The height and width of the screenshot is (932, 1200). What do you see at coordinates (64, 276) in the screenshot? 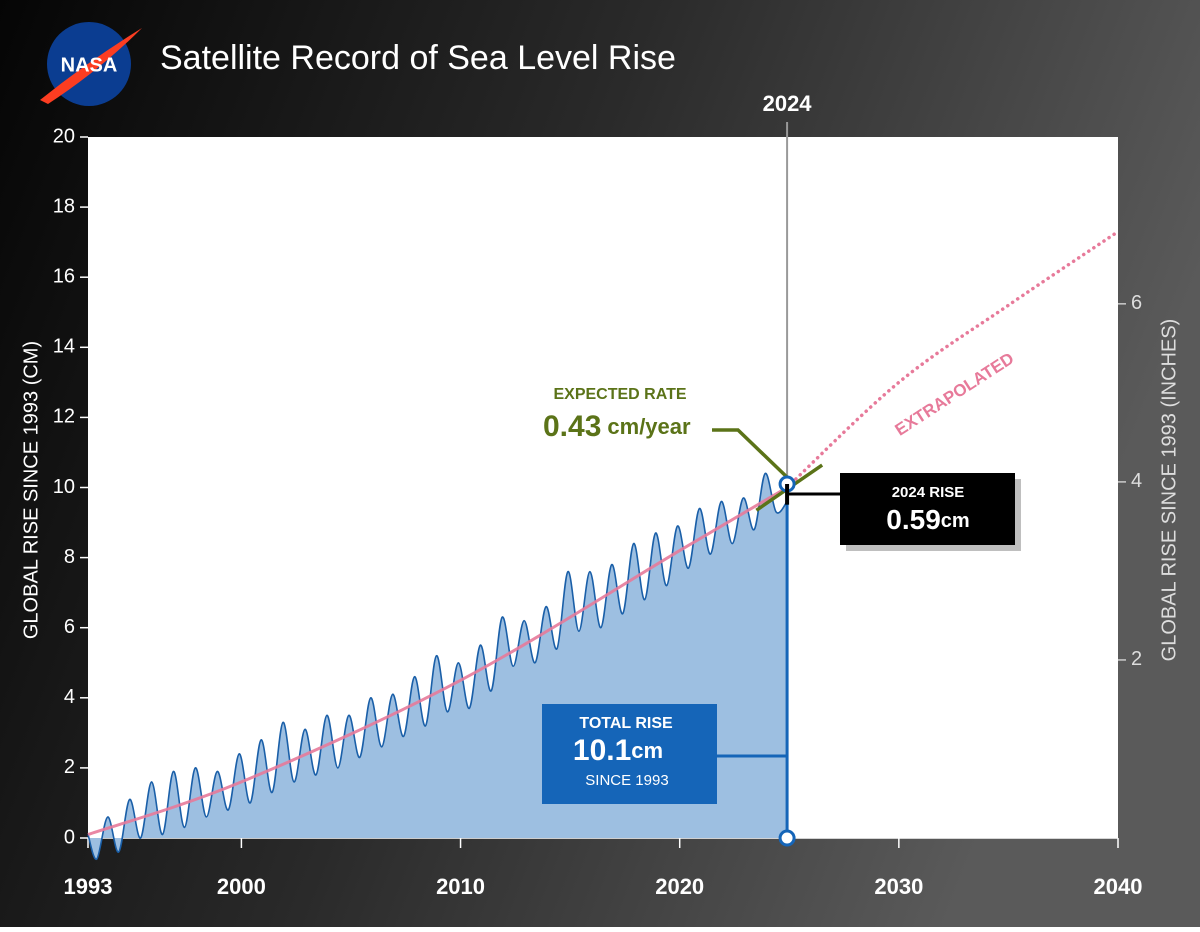
I see `y-tick-label: 16` at bounding box center [64, 276].